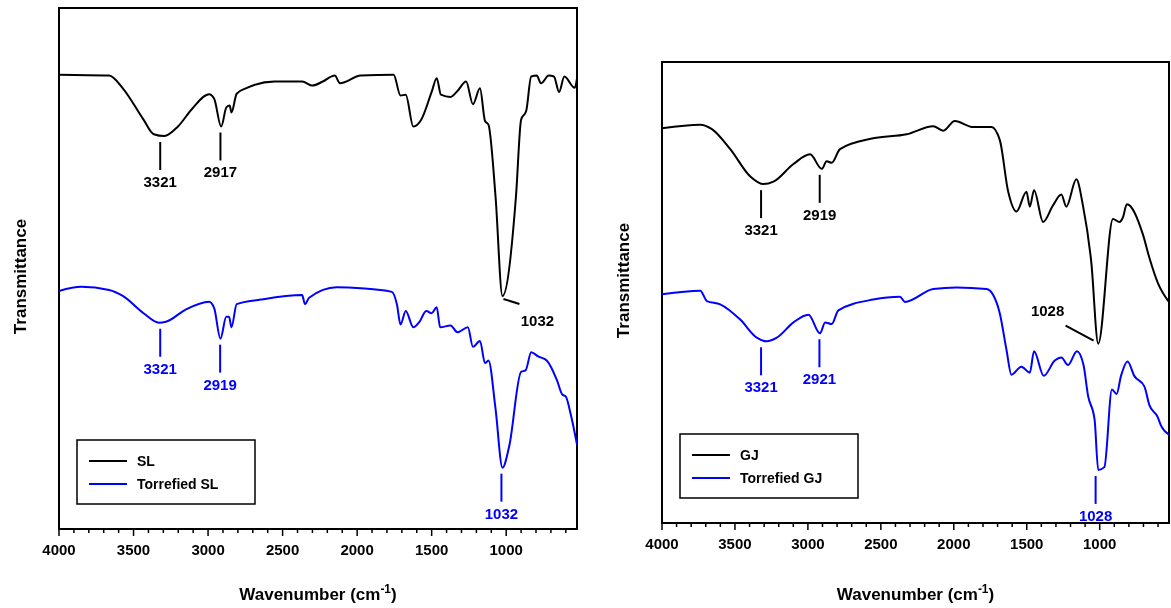 The height and width of the screenshot is (608, 1171). Describe the element at coordinates (220, 172) in the screenshot. I see `annotation: 2917` at that location.